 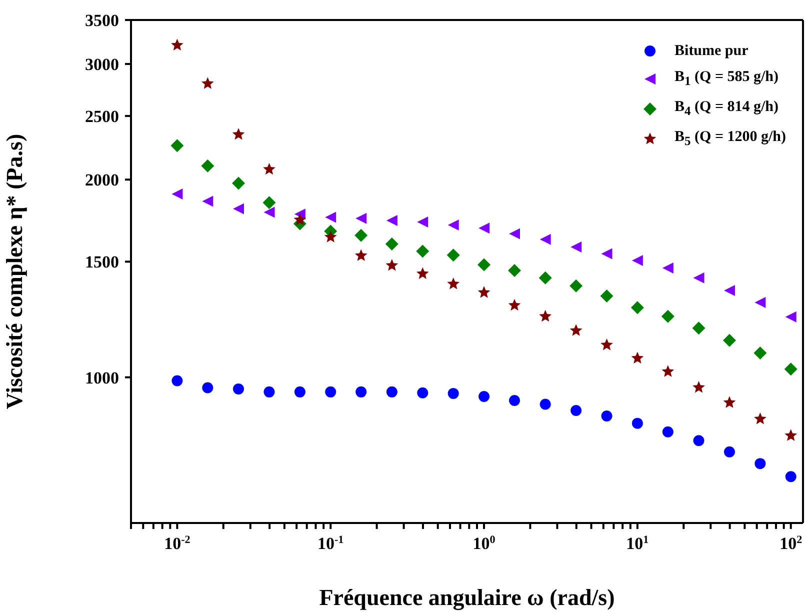 What do you see at coordinates (637, 543) in the screenshot?
I see `x-tick-label: 10$^{1}$` at bounding box center [637, 543].